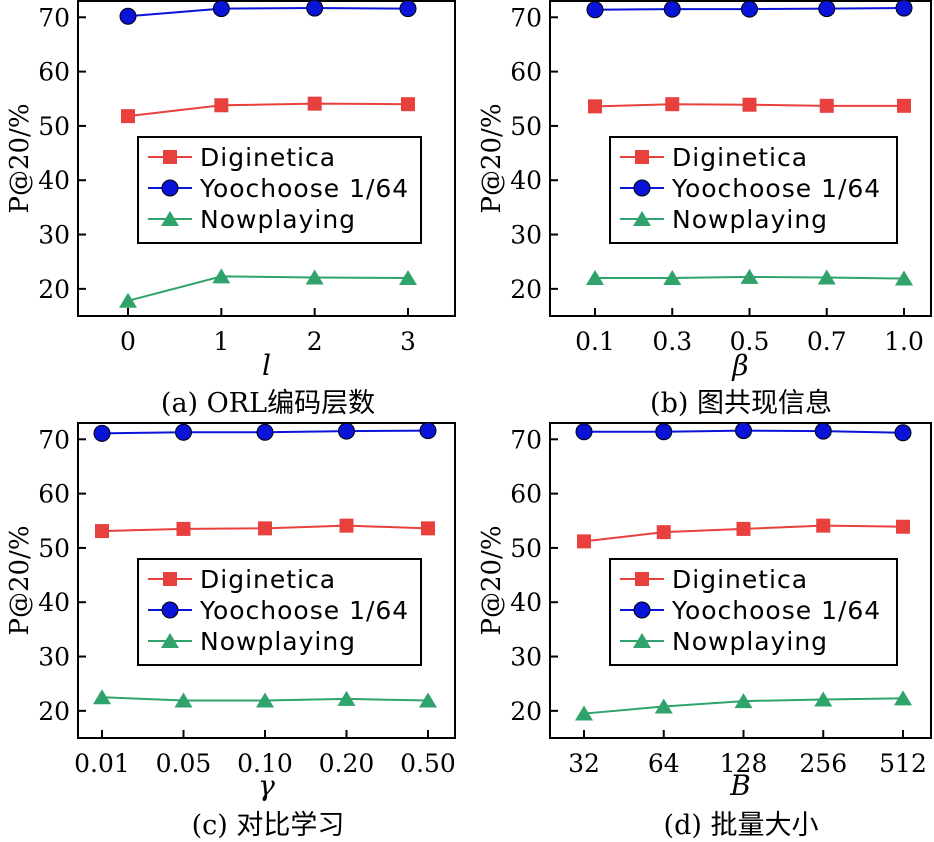 The height and width of the screenshot is (842, 934). I want to click on x-tick-label: 2, so click(315, 341).